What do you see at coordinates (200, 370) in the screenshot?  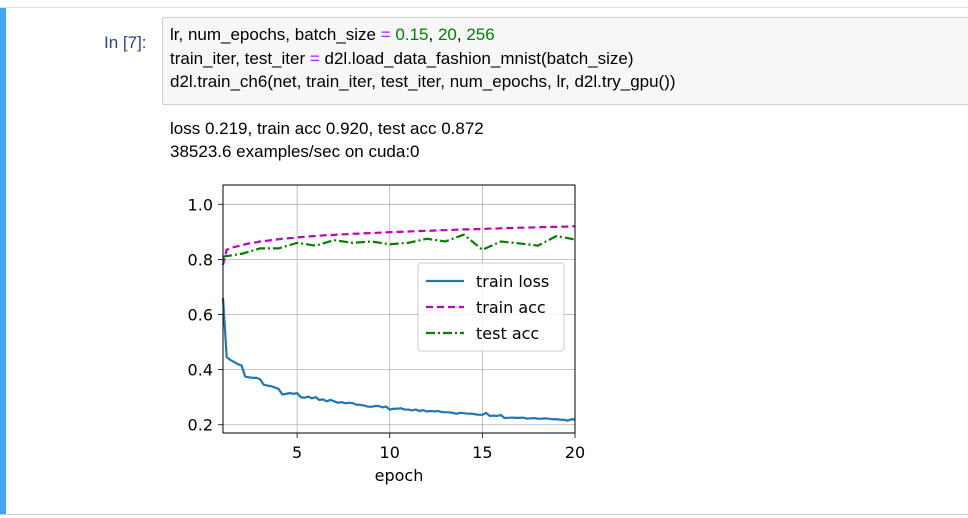 I see `y-tick-label: 0.4` at bounding box center [200, 370].